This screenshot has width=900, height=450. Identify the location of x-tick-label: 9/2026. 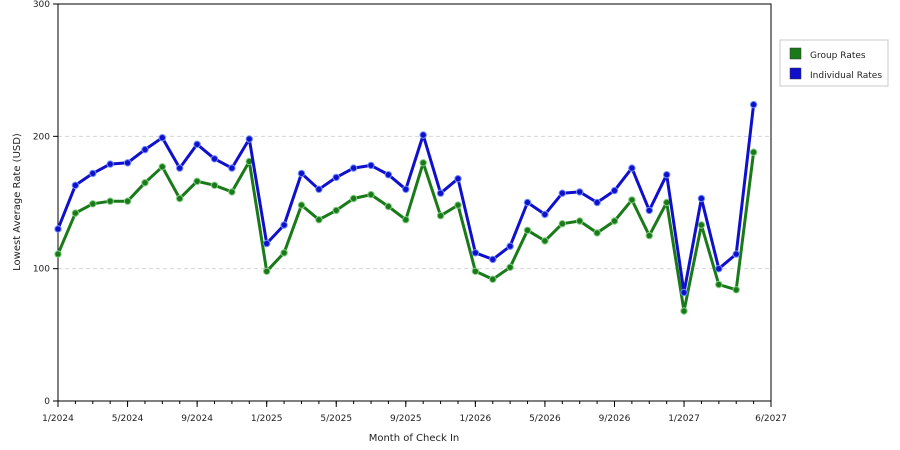
(615, 419).